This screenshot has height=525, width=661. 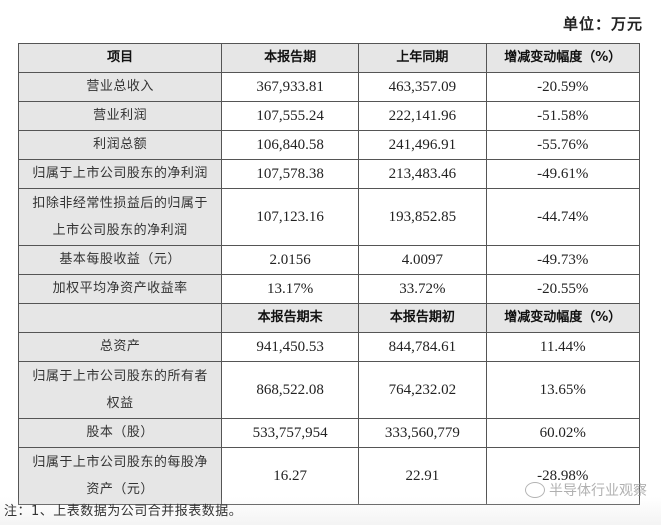 I want to click on cell-prior: 844,784.61, so click(x=422, y=347).